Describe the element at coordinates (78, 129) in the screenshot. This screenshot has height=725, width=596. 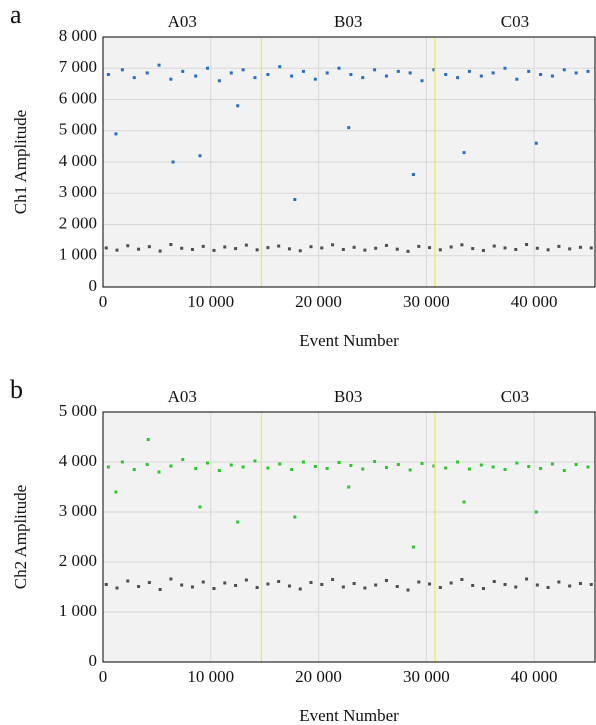
I see `y-tick-label: 5 000` at that location.